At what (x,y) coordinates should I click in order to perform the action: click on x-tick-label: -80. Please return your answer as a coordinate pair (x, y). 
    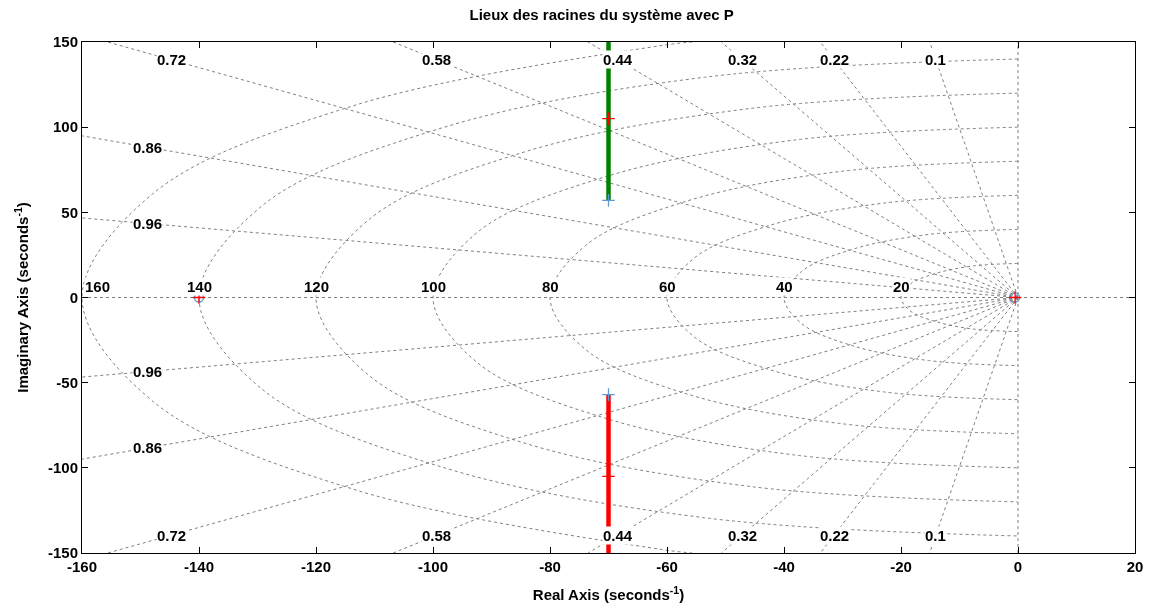
    Looking at the image, I should click on (550, 566).